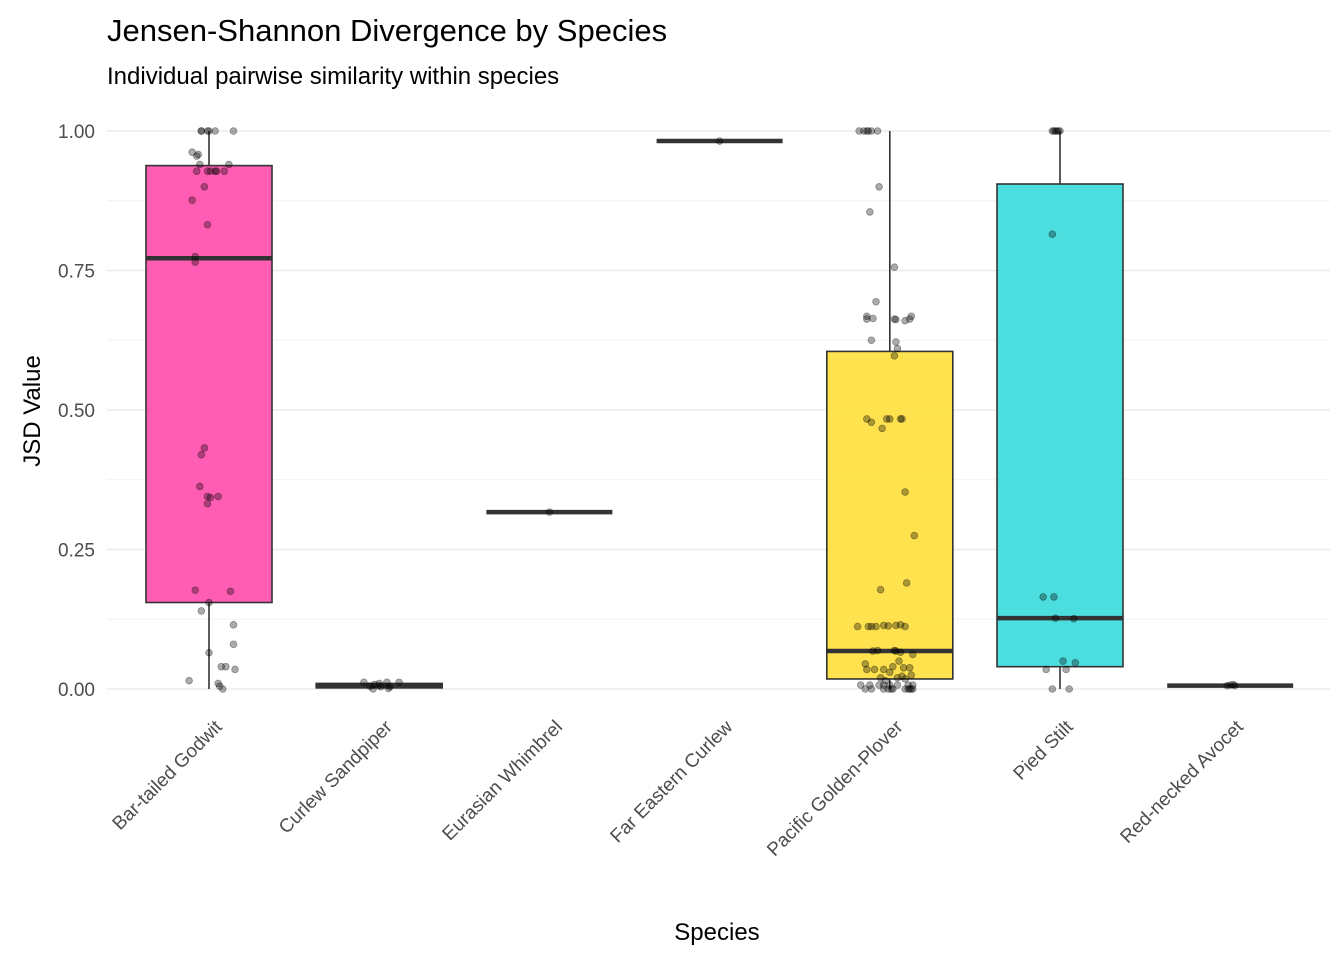 This screenshot has height=960, width=1344. I want to click on y-tick-label: 0.75, so click(76, 272).